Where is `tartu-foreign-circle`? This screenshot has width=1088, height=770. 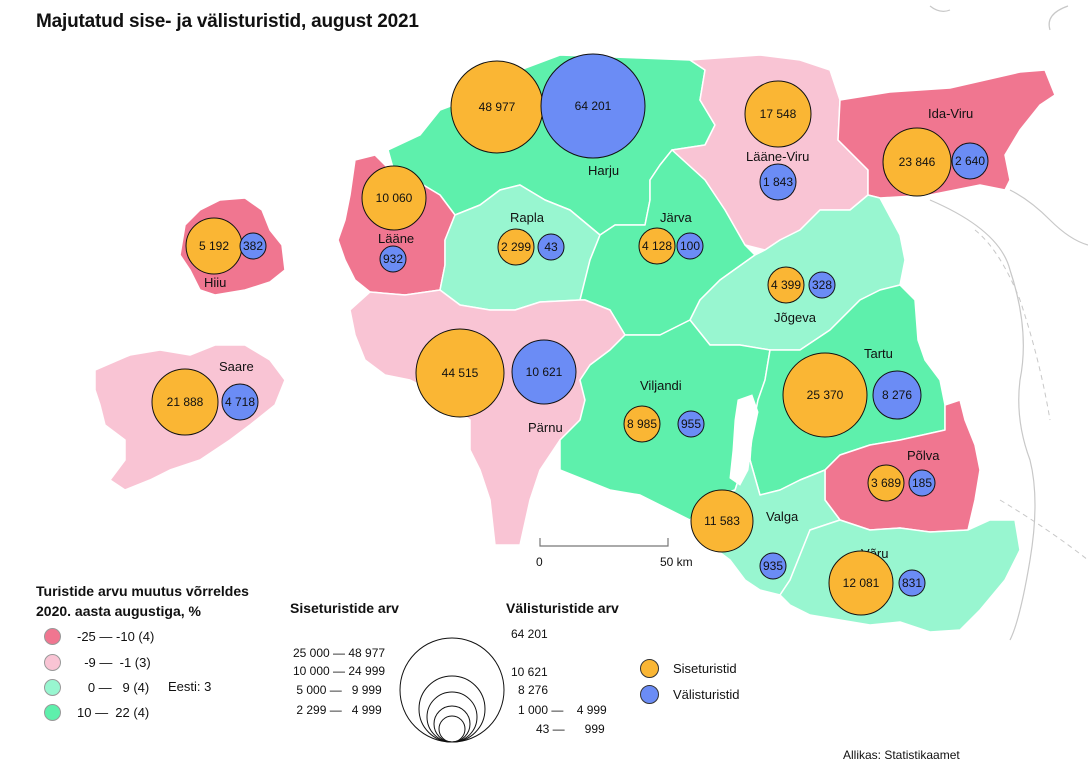
tartu-foreign-circle is located at coordinates (897, 395).